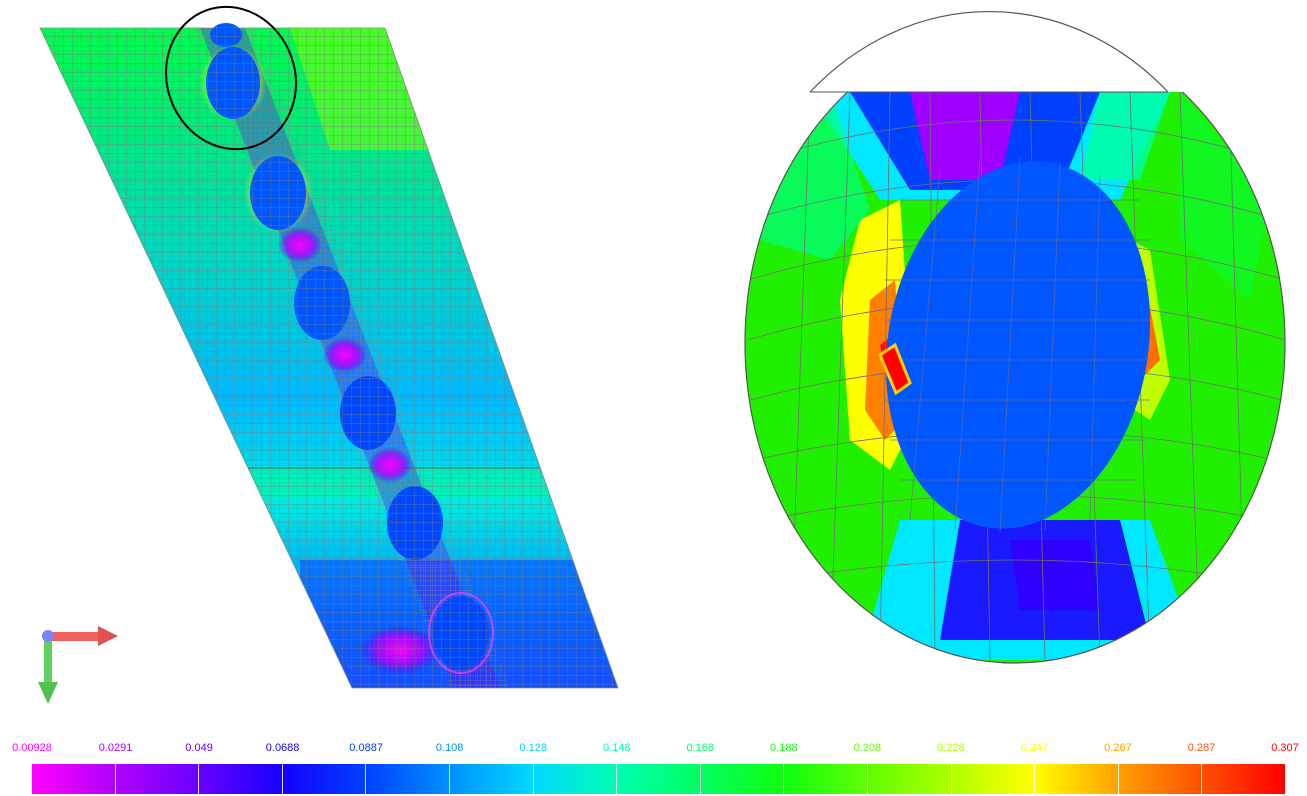 The height and width of the screenshot is (796, 1307). I want to click on colorbar, so click(658, 779).